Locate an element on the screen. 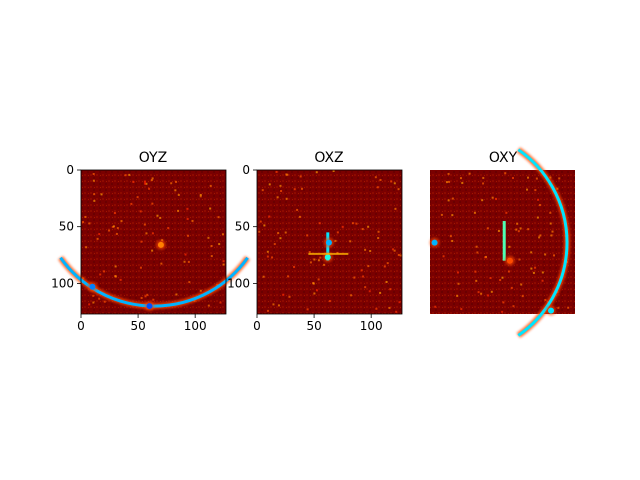 The height and width of the screenshot is (480, 640). axes-frame is located at coordinates (153, 242).